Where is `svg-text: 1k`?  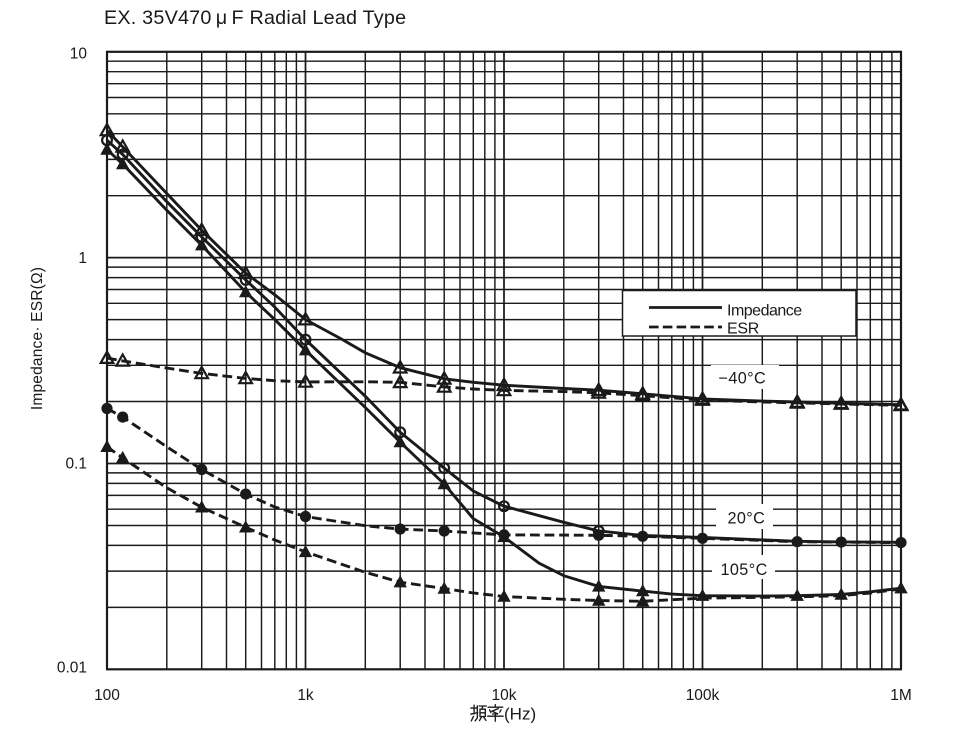 svg-text: 1k is located at coordinates (305, 695).